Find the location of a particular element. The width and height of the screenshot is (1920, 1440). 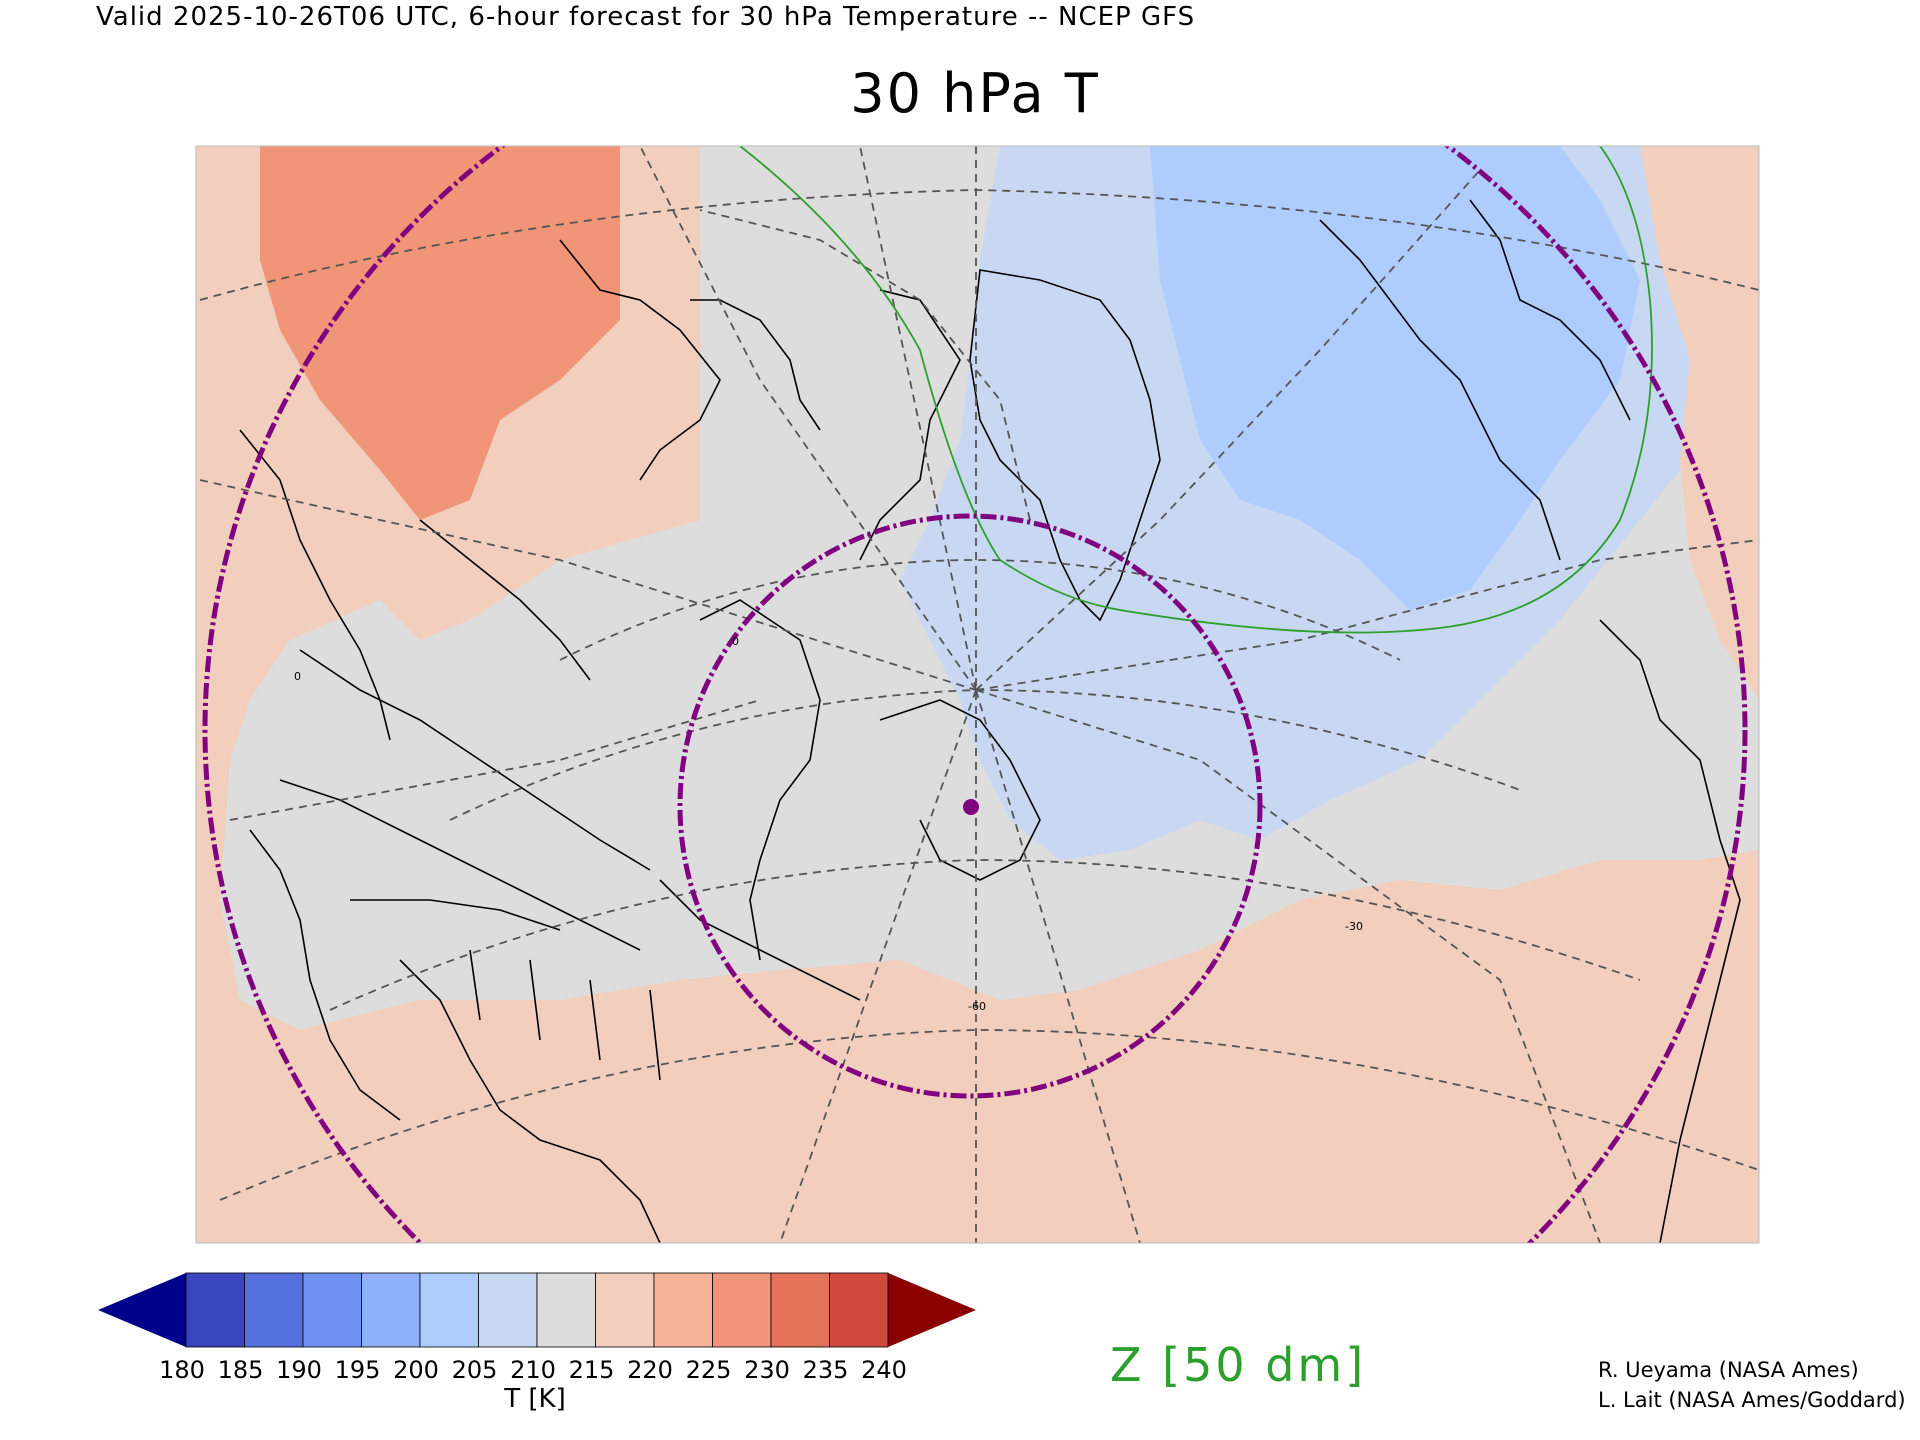

colorbar-tick-label: 240 is located at coordinates (884, 1370).